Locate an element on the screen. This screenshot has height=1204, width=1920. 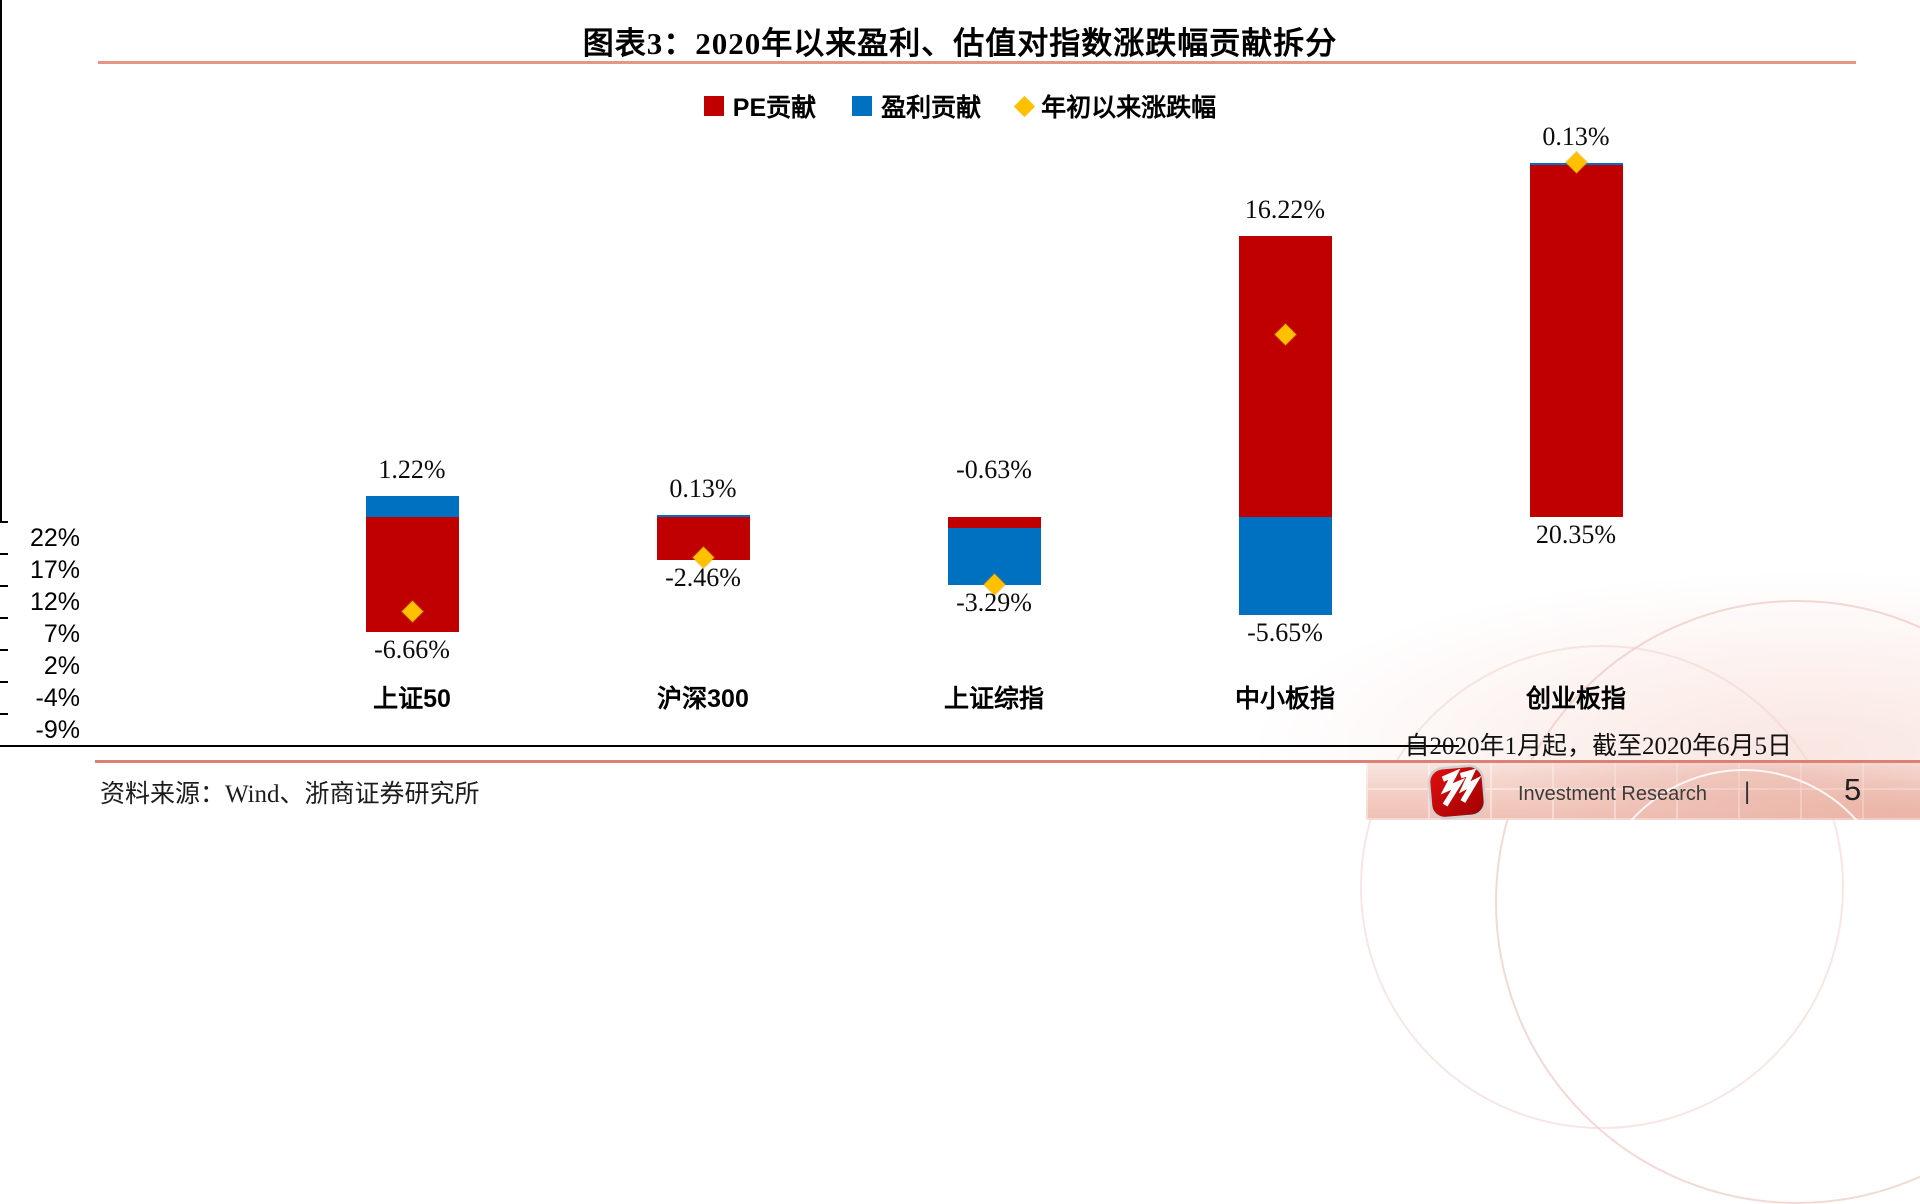
zero-baseline is located at coordinates (729, 746).